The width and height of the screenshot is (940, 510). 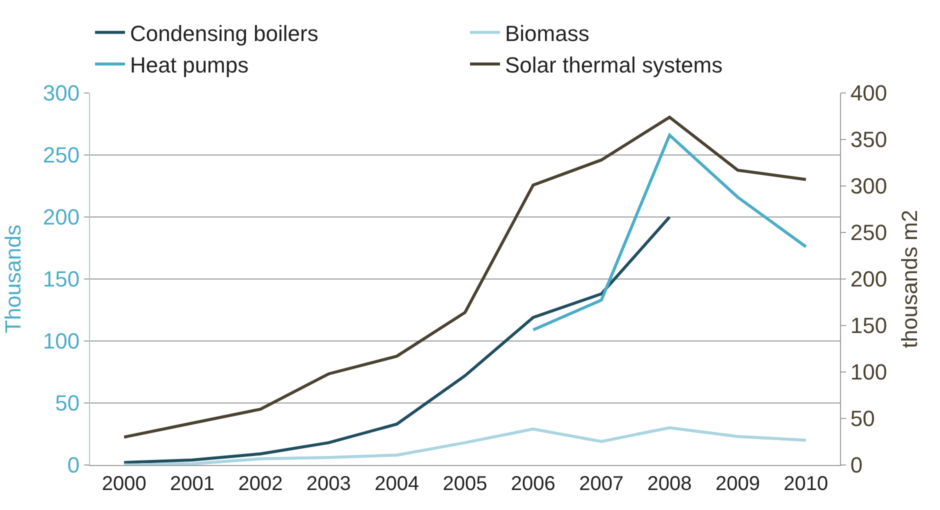 What do you see at coordinates (856, 465) in the screenshot?
I see `y2-tick-label: 0` at bounding box center [856, 465].